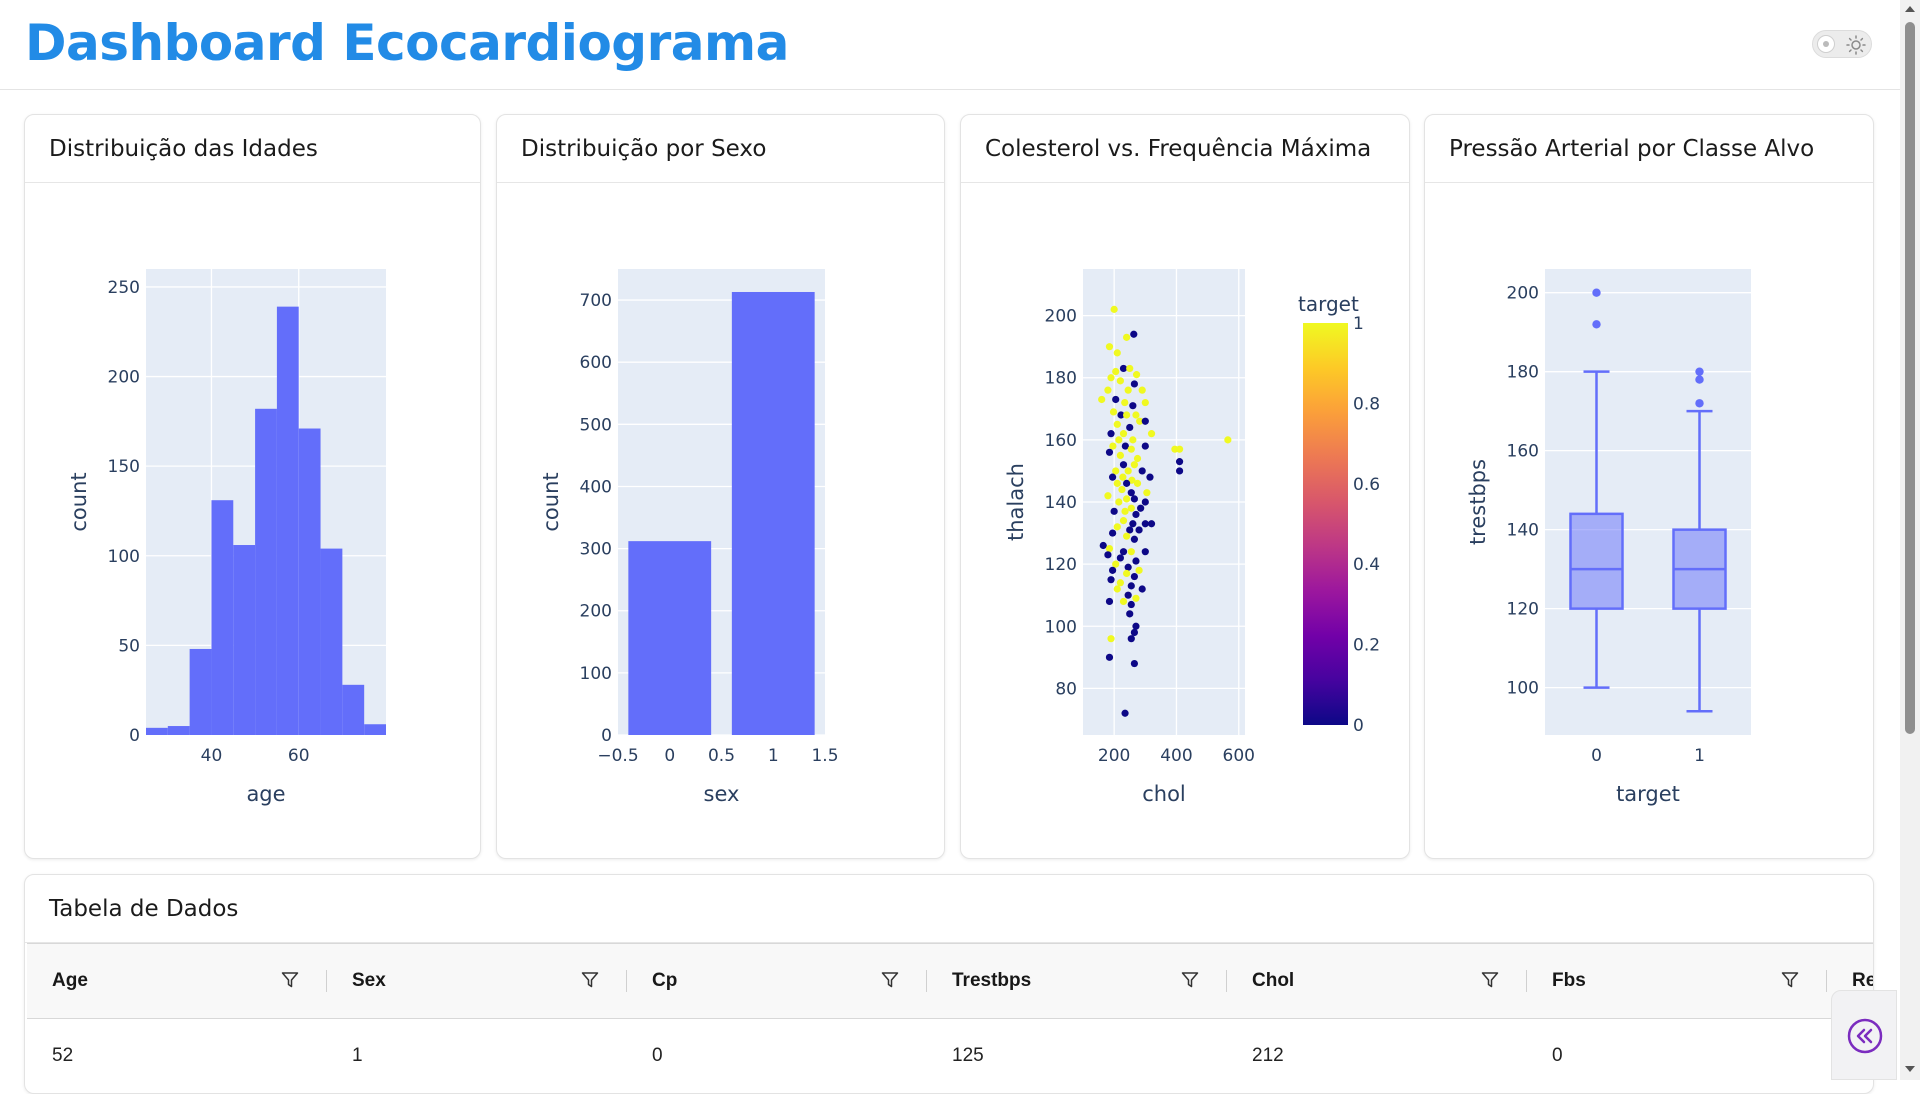  I want to click on colorbar, so click(1325, 524).